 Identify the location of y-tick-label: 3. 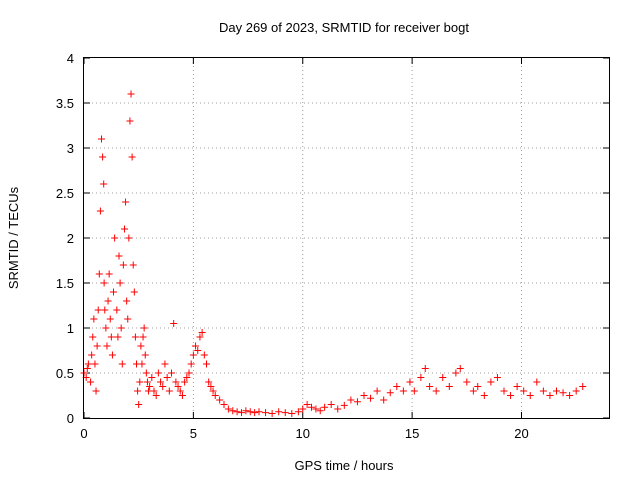
(70, 148).